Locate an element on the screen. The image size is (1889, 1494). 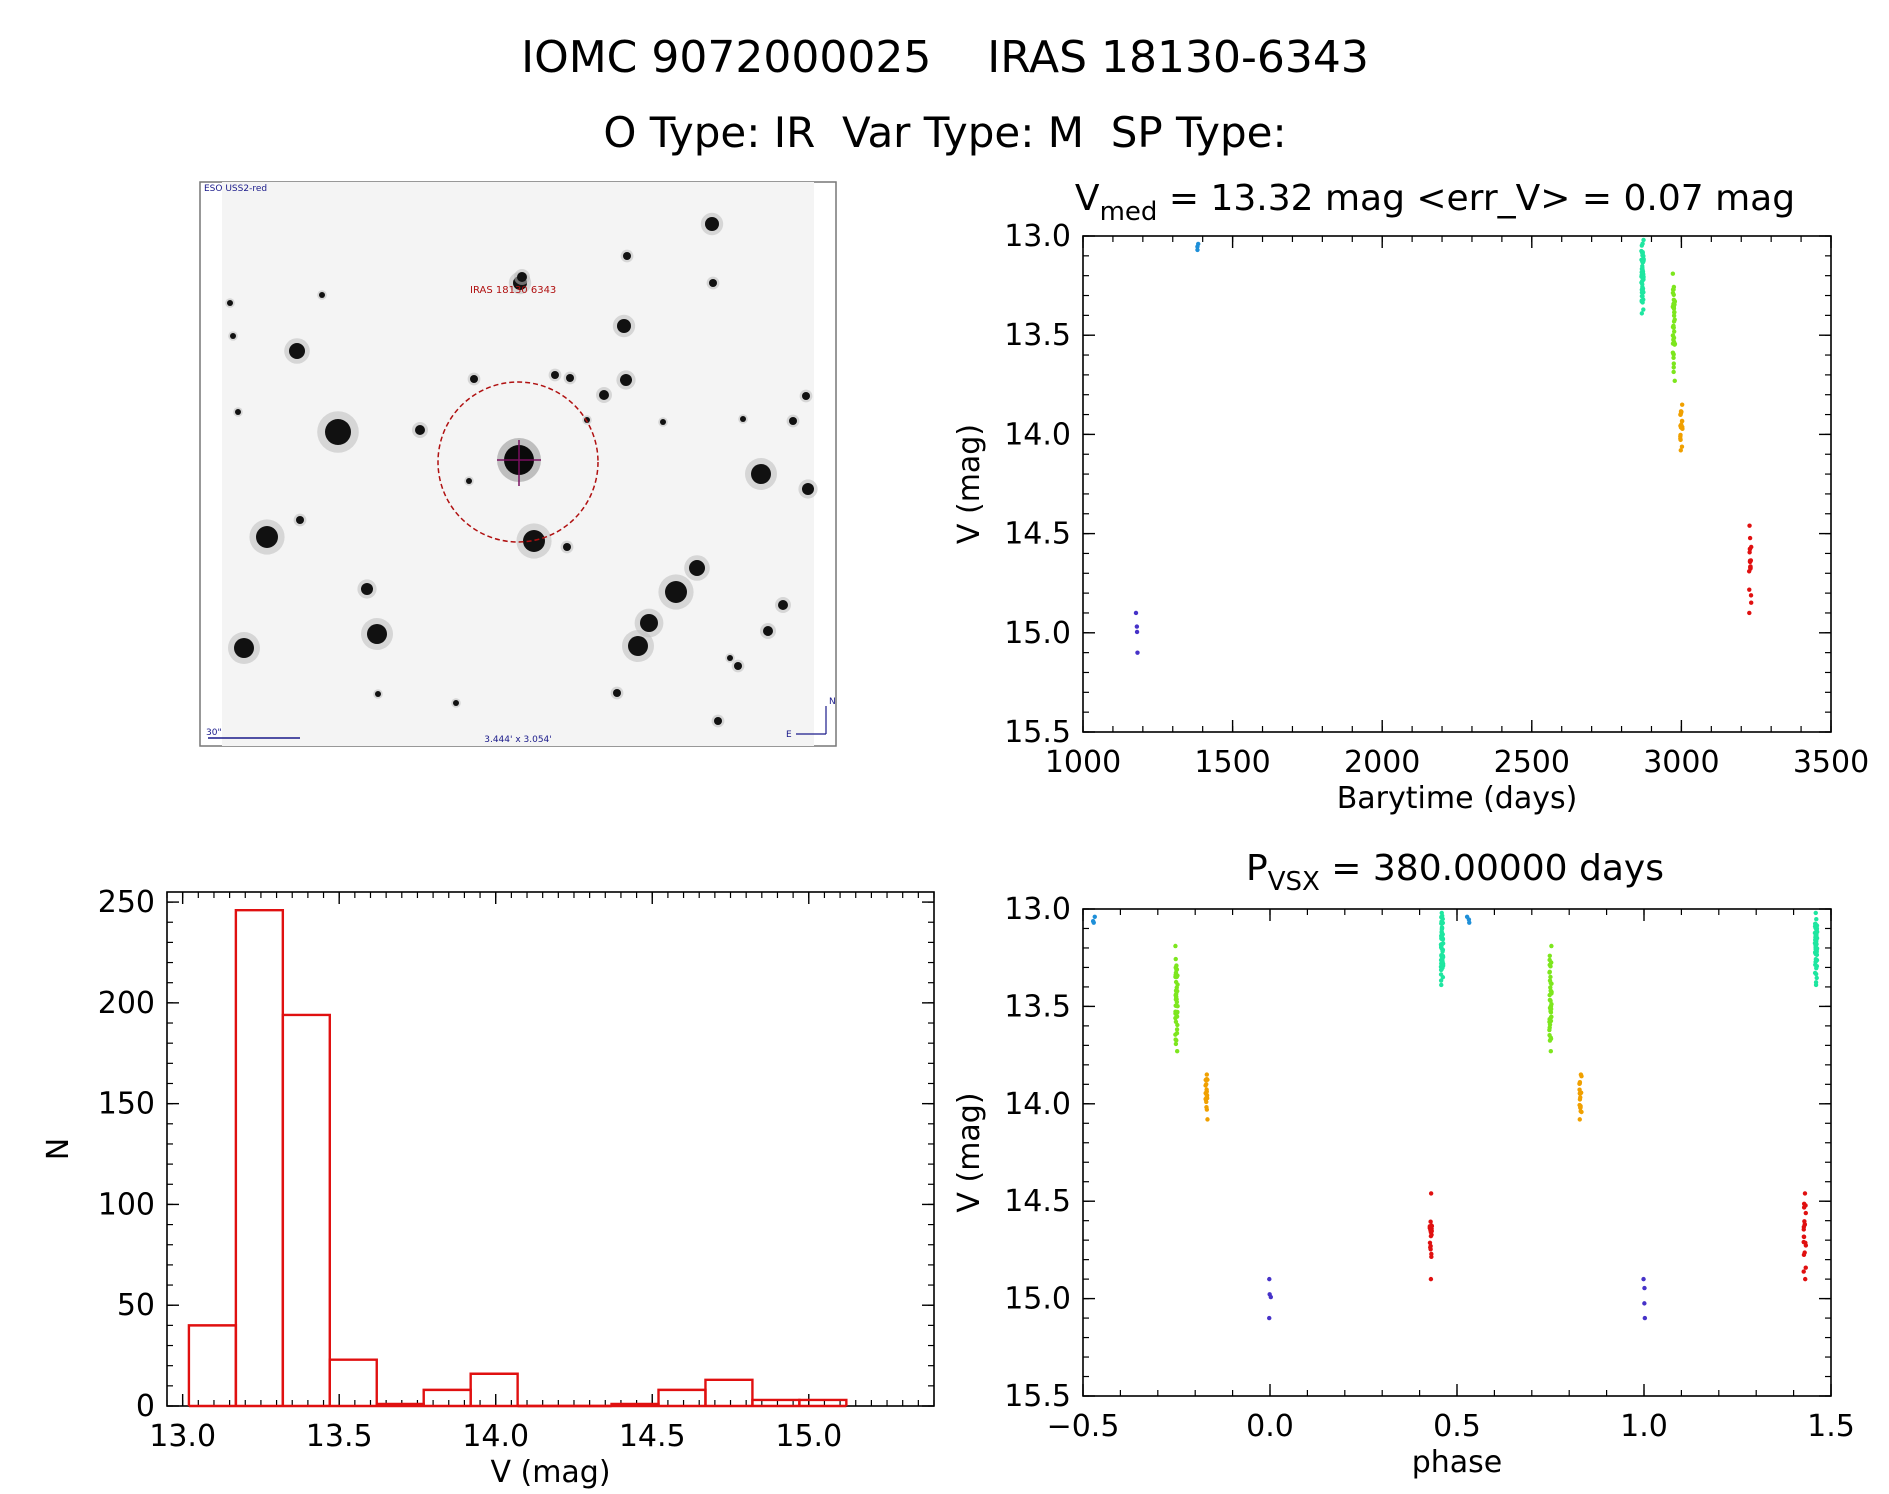
lightcurve-ylabel: V (mag) is located at coordinates (969, 484).